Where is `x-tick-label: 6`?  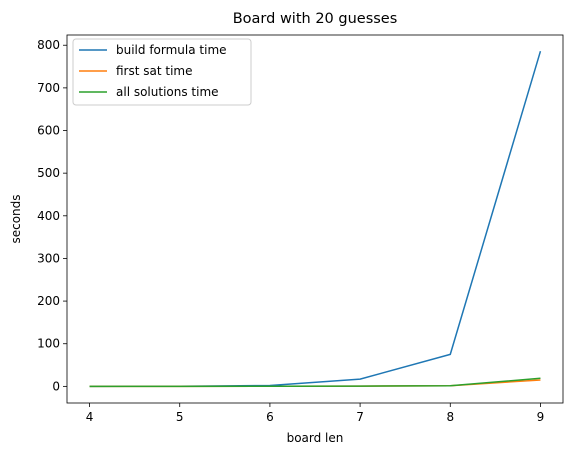 x-tick-label: 6 is located at coordinates (270, 417).